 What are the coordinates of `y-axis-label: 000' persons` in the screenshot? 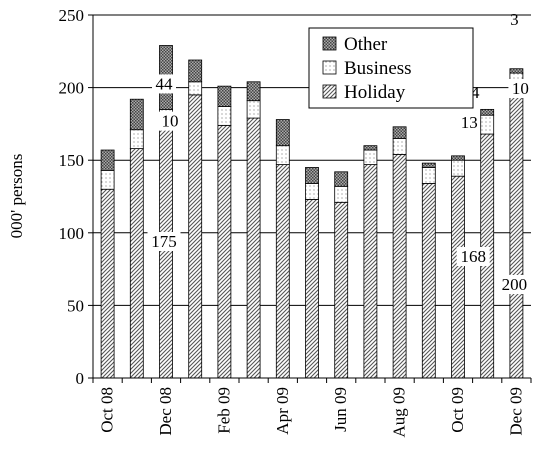 It's located at (16, 196).